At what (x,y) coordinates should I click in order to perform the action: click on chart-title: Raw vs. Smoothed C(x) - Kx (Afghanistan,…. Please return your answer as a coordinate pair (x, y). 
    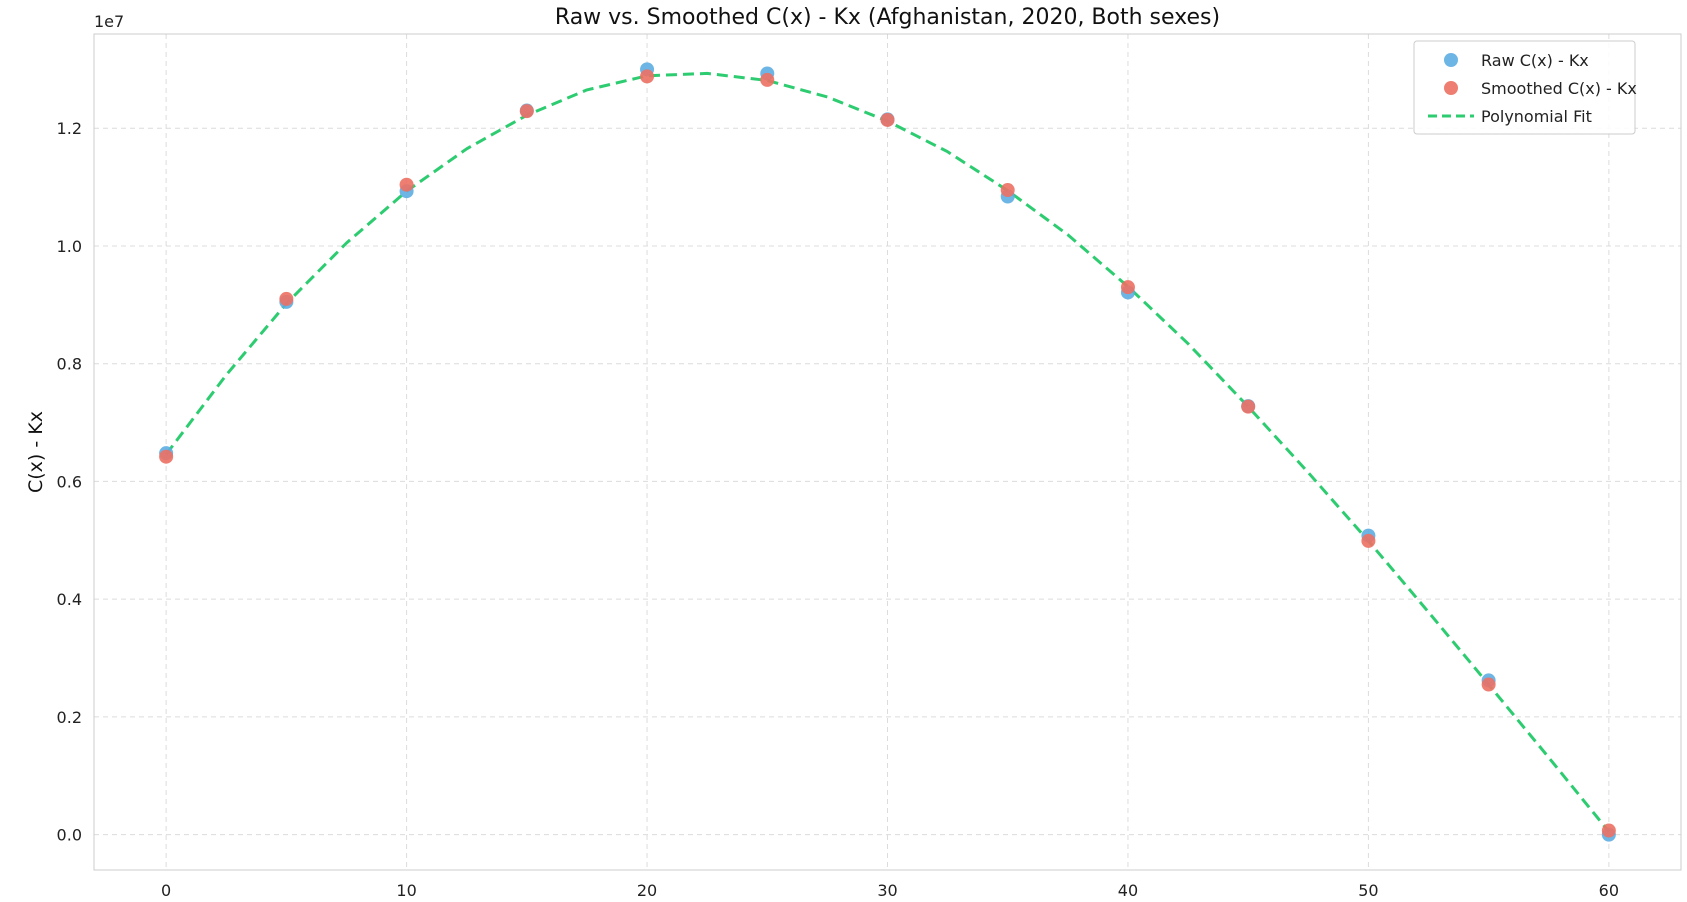
    Looking at the image, I should click on (887, 17).